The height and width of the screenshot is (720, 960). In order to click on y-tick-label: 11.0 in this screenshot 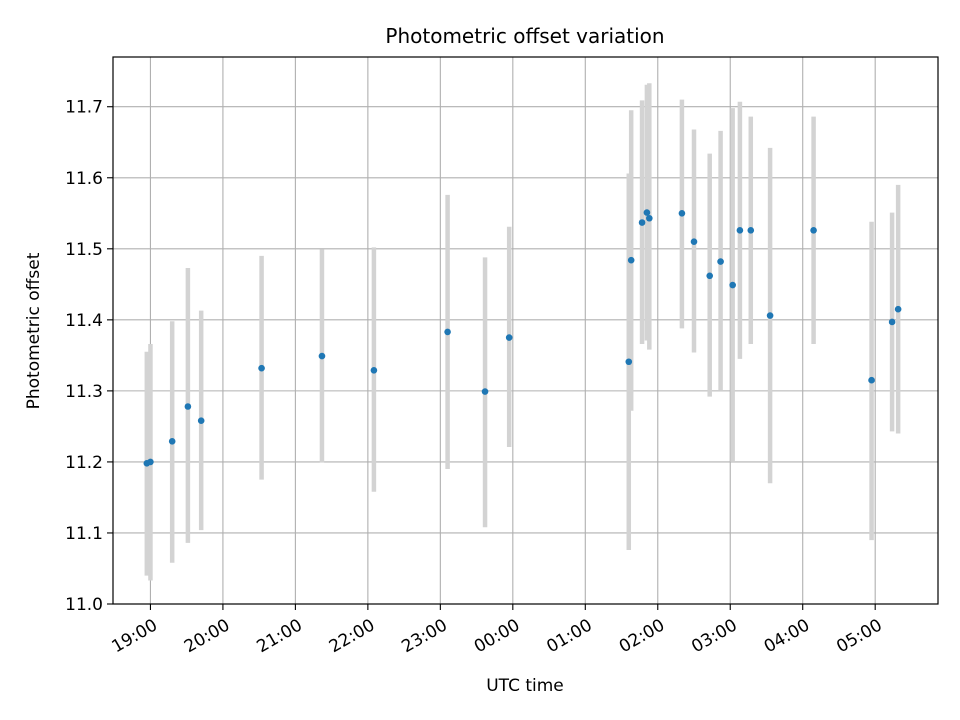, I will do `click(84, 605)`.